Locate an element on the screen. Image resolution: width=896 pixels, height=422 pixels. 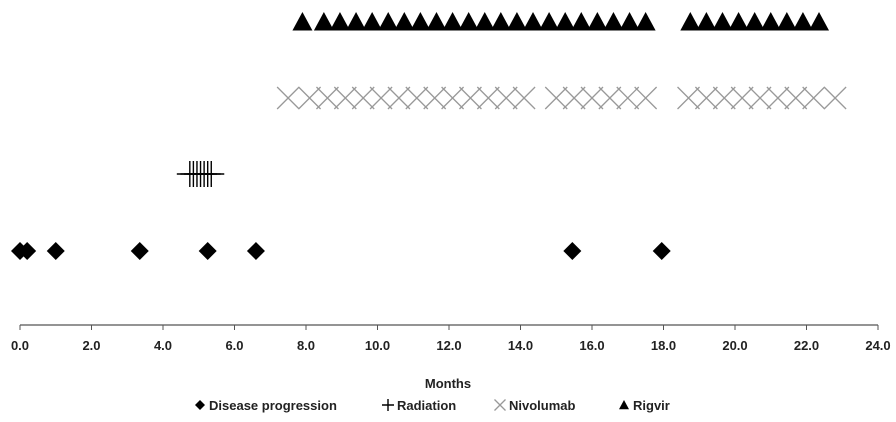
x-tick-label: 24.0 is located at coordinates (877, 345).